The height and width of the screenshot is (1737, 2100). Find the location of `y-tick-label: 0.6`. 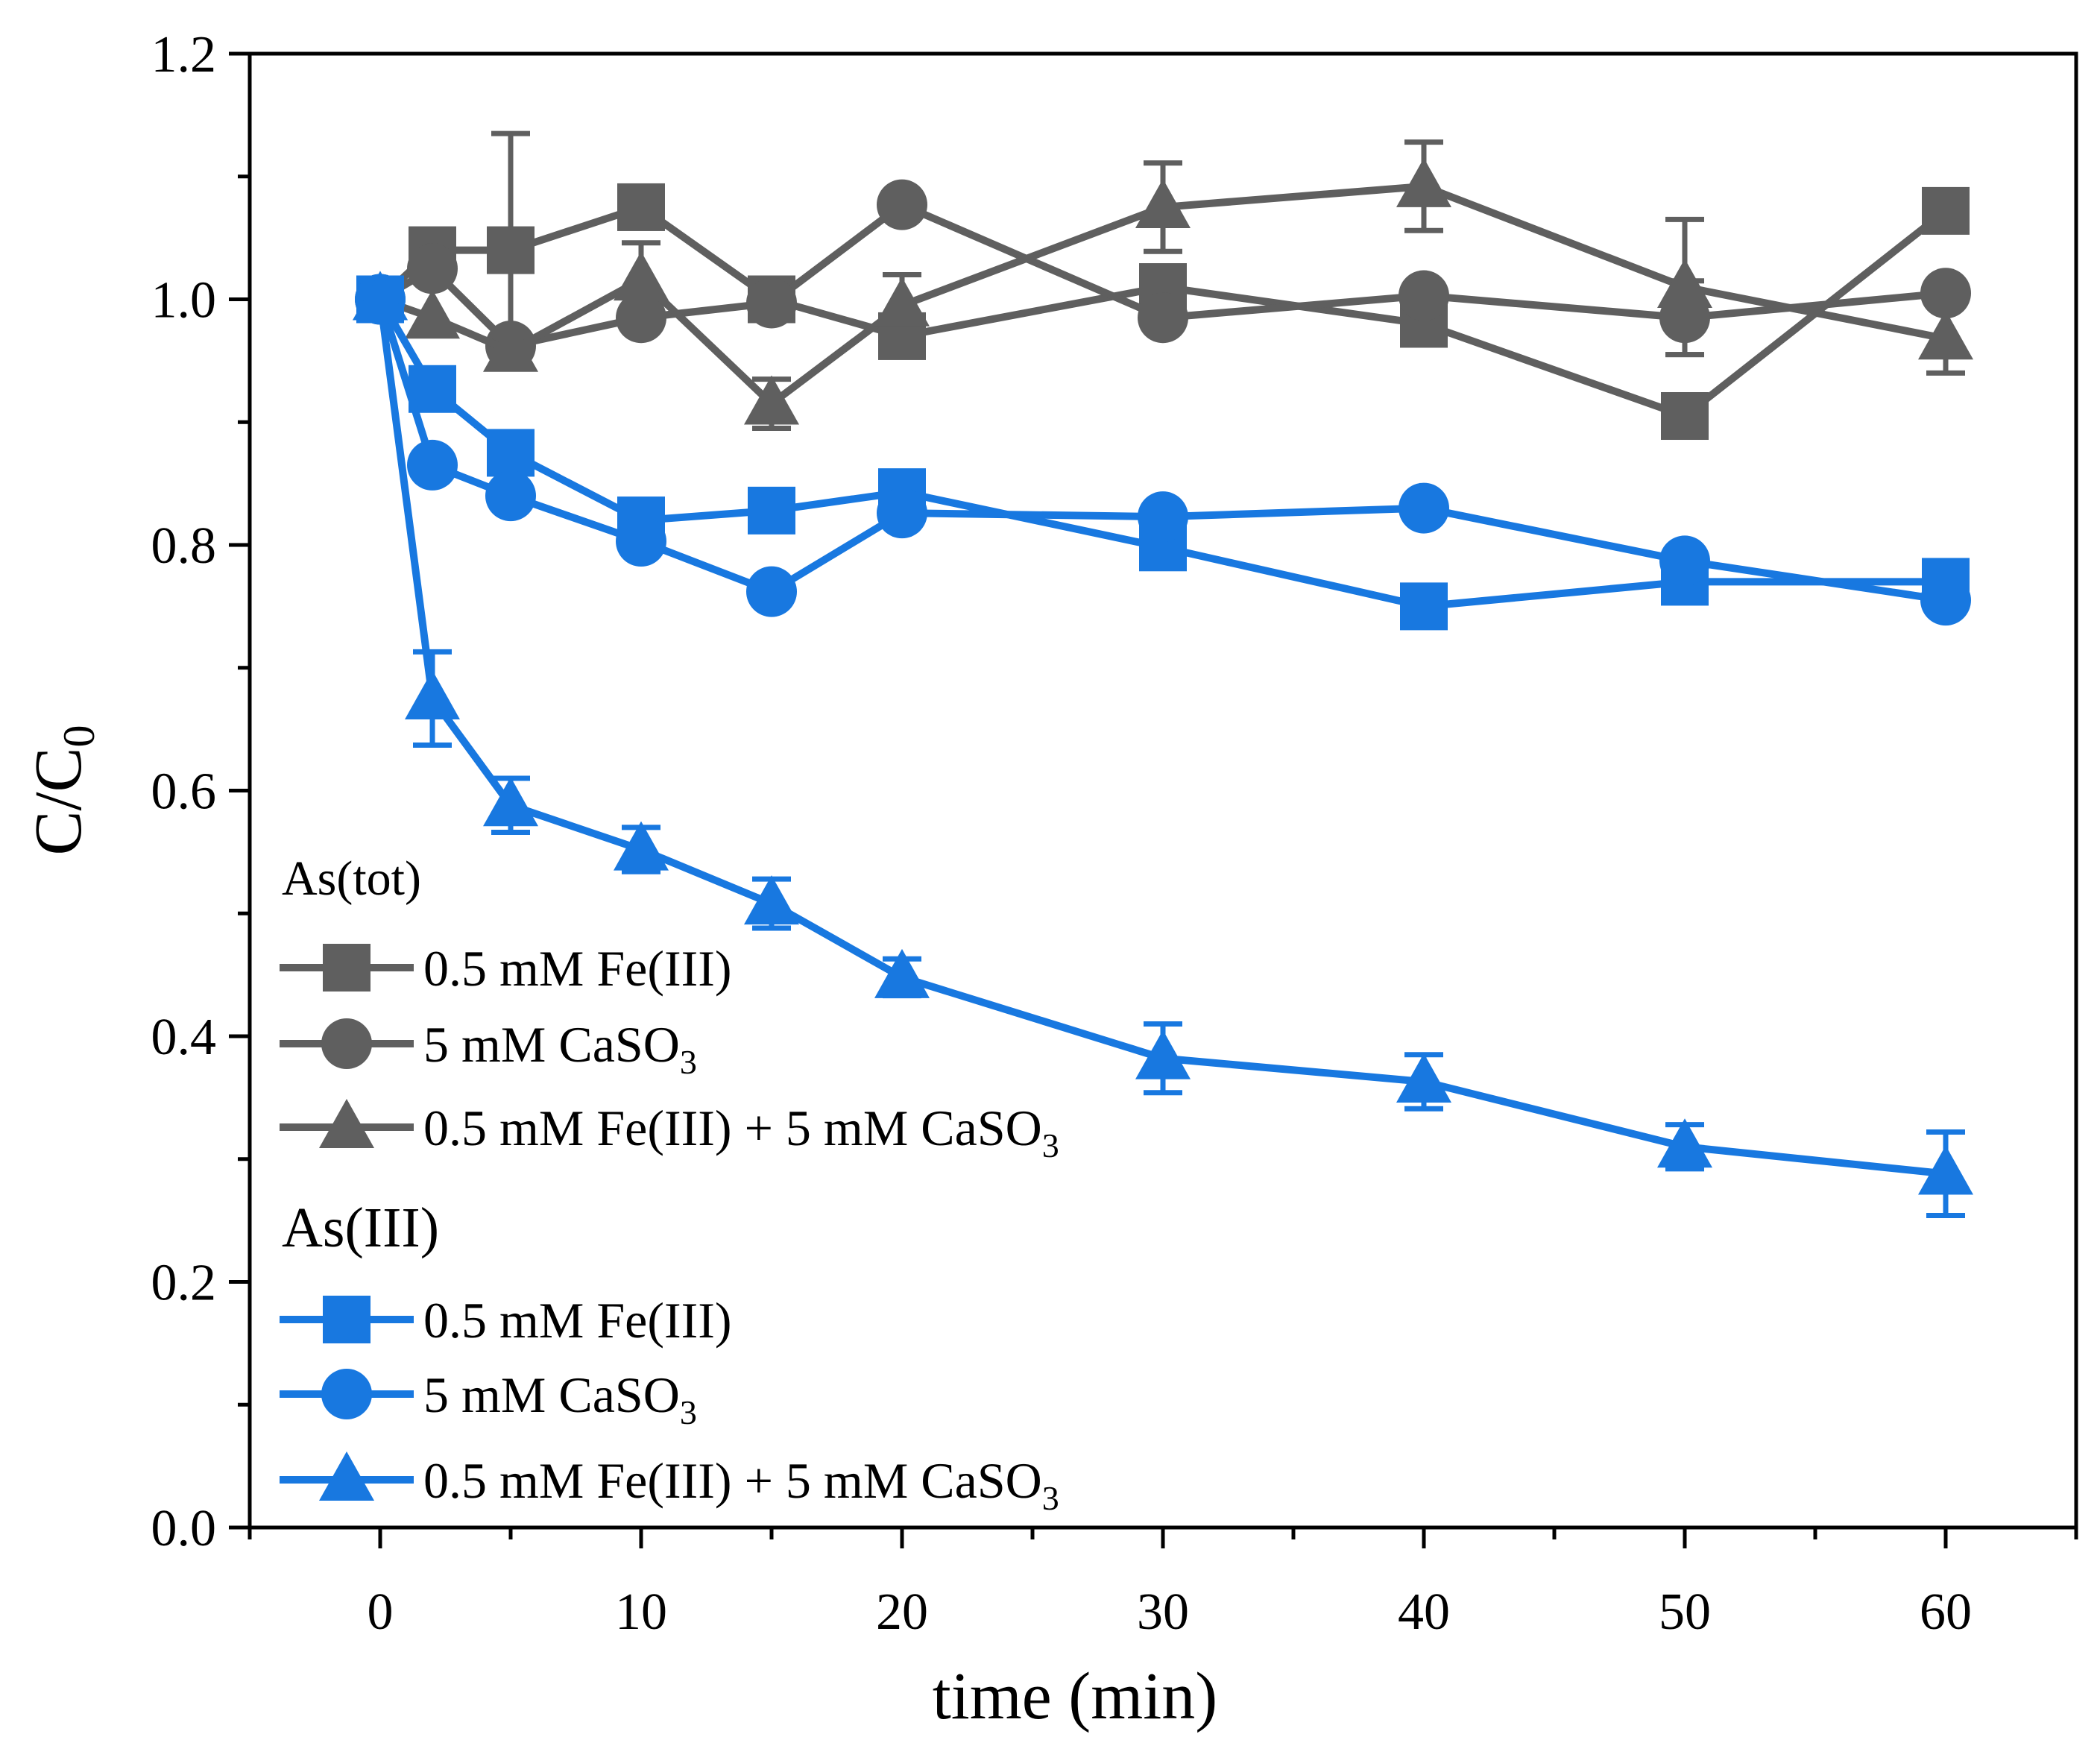

y-tick-label: 0.6 is located at coordinates (184, 792).